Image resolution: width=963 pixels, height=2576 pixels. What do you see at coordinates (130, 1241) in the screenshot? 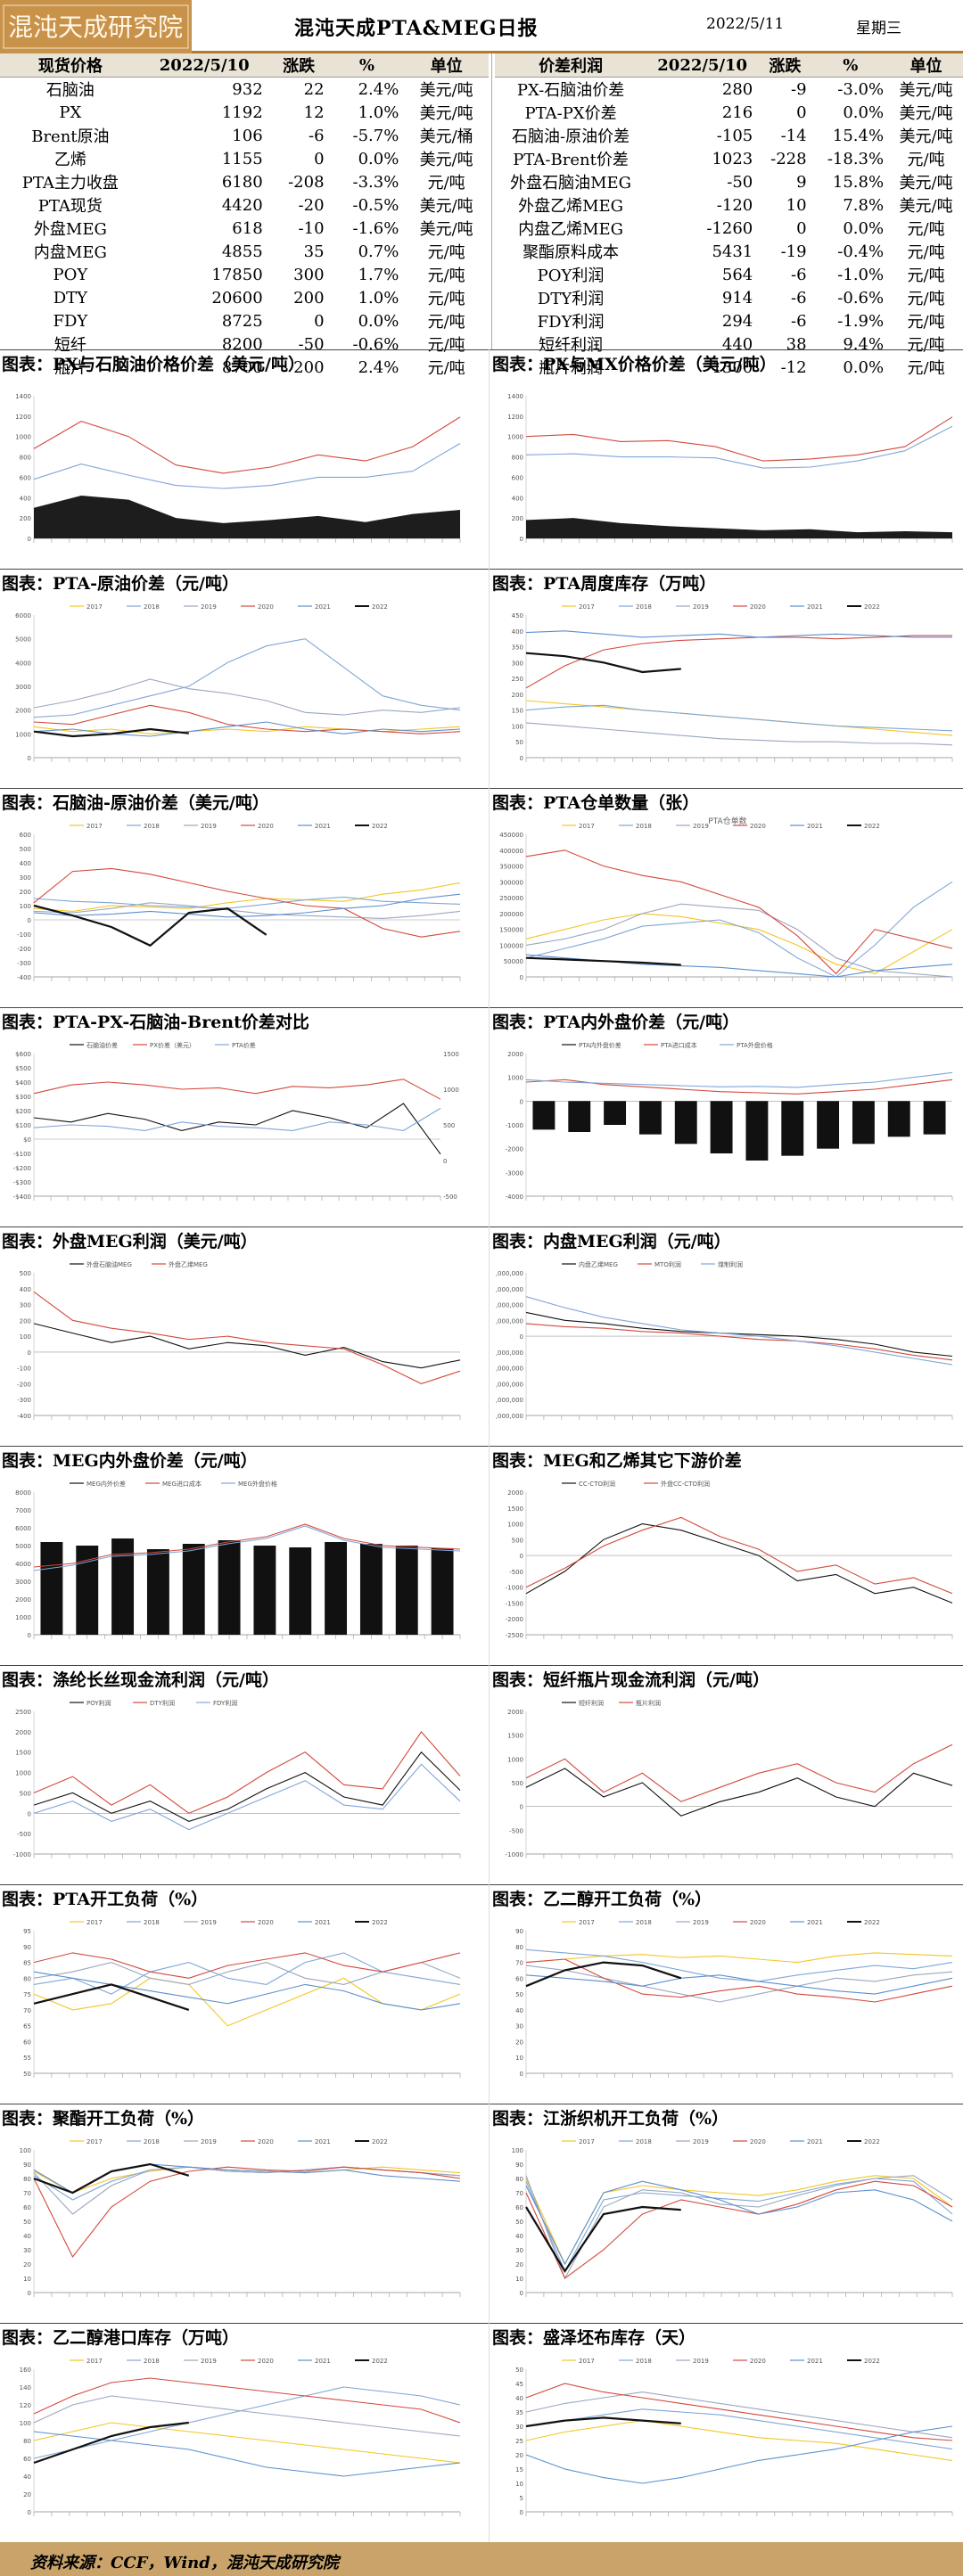
I see `chart-title: 图表：外盘MEG利润（美元/吨）` at bounding box center [130, 1241].